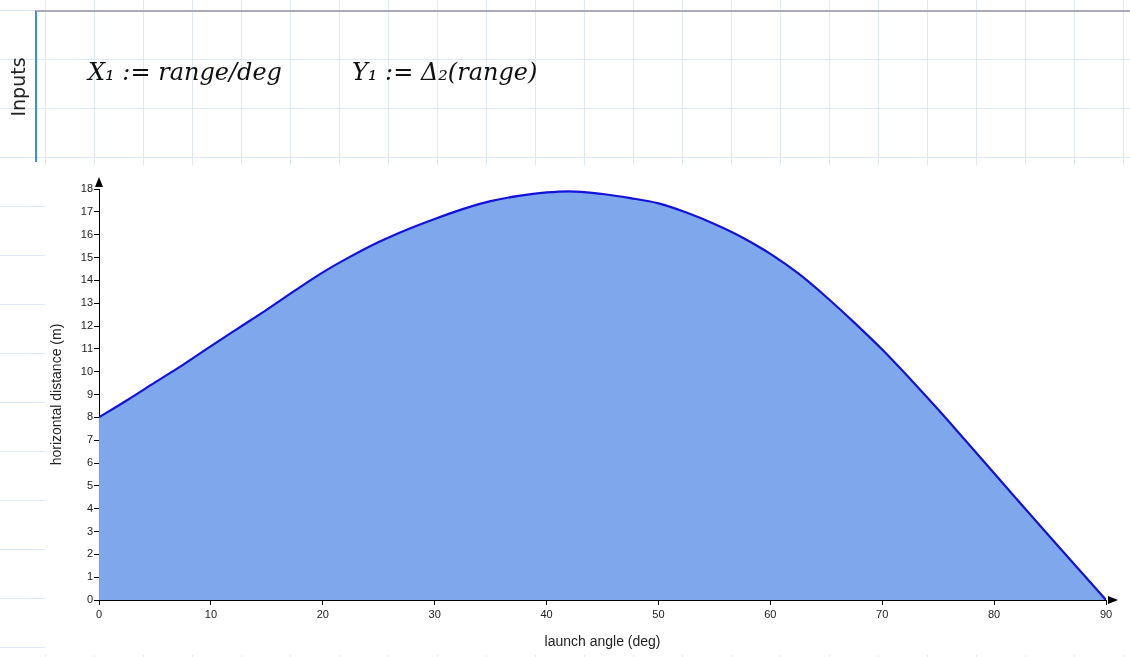 This screenshot has height=657, width=1130. What do you see at coordinates (90, 599) in the screenshot?
I see `y-tick-label: 0` at bounding box center [90, 599].